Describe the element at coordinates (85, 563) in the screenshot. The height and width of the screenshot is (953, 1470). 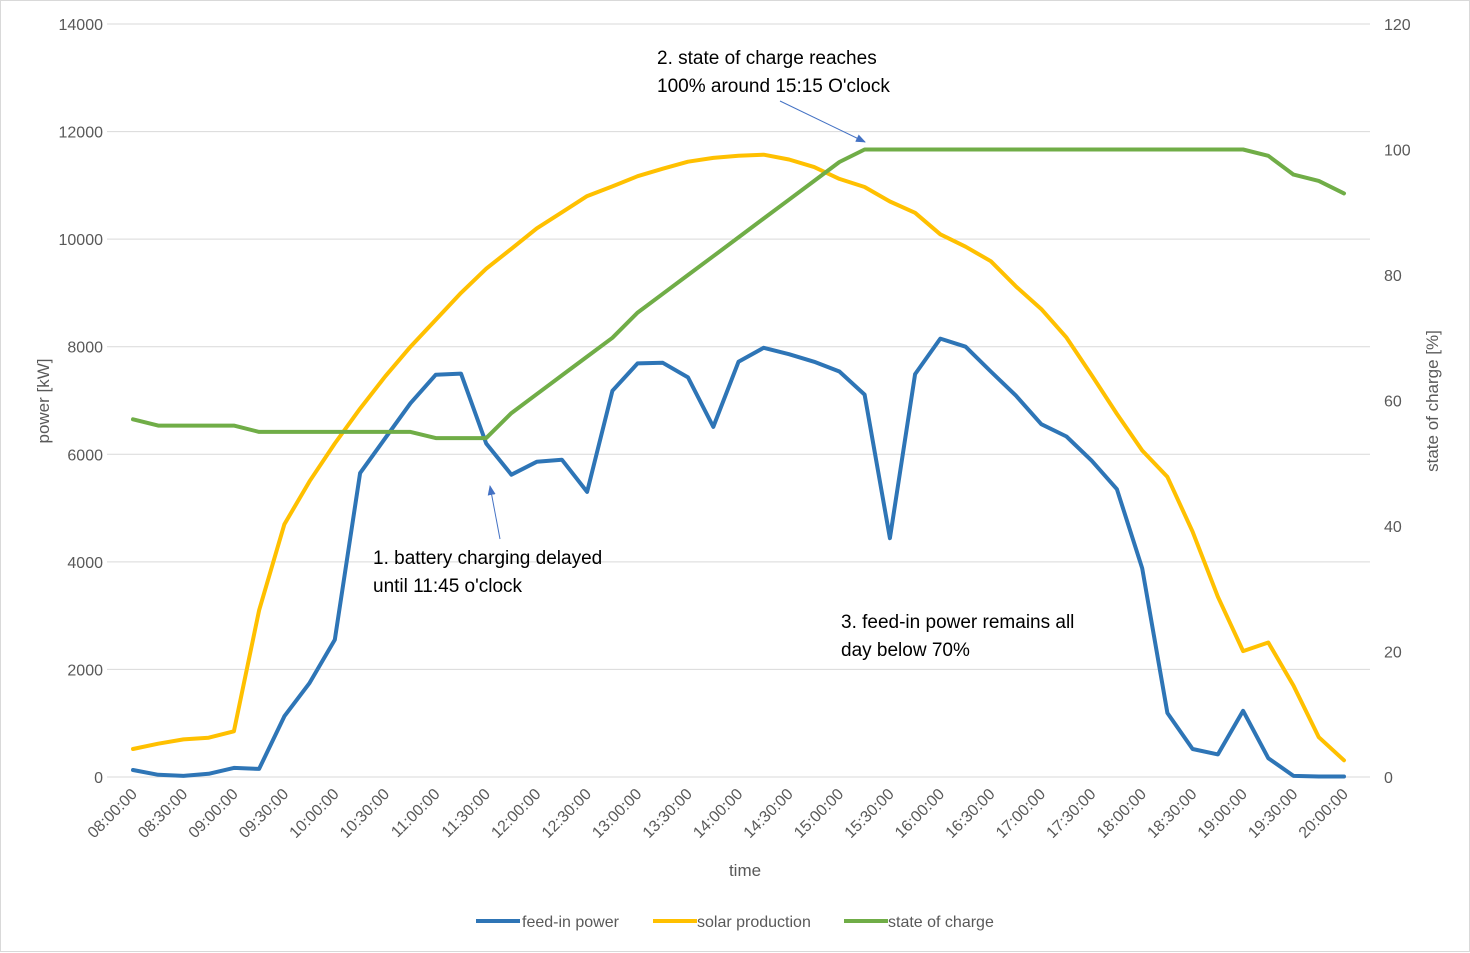
I see `y-tick-label: 4000` at that location.